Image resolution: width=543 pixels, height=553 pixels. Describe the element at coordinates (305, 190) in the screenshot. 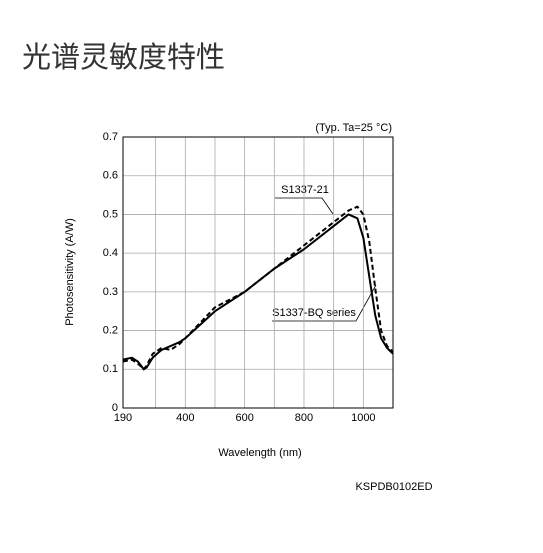

I see `series-label: S1337-21` at that location.